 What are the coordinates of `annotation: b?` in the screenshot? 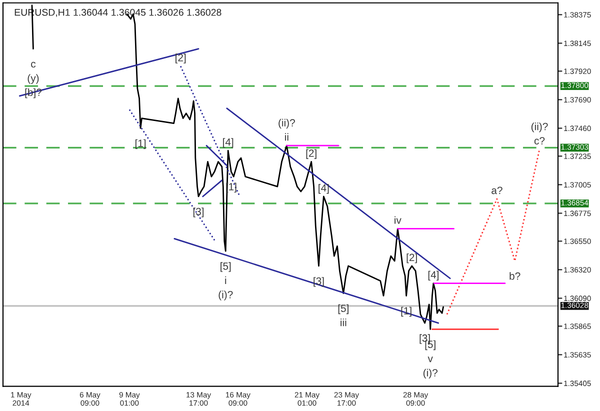 It's located at (515, 276).